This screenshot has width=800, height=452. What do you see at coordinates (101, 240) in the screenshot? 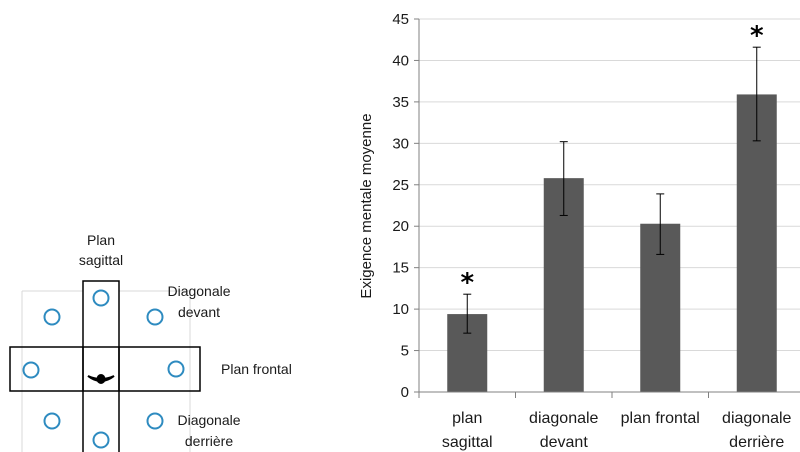
I see `label-sagittal-1: Plan` at bounding box center [101, 240].